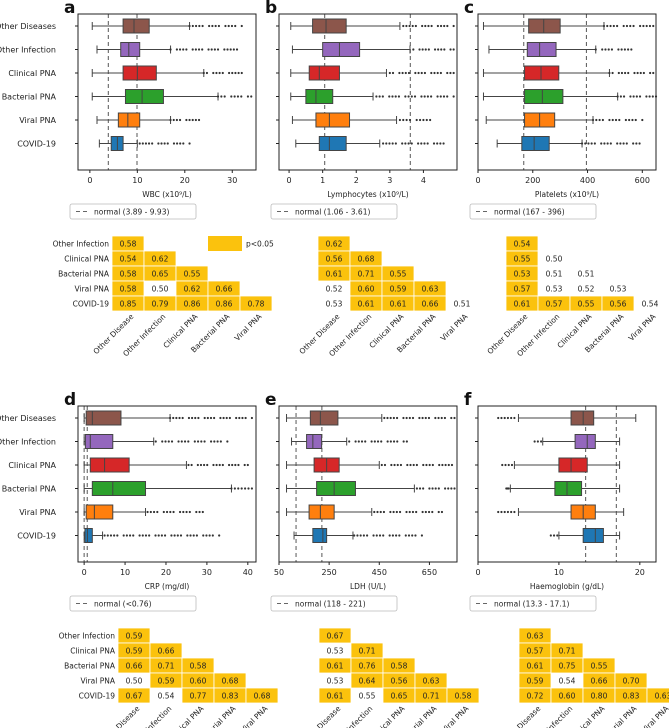  Describe the element at coordinates (587, 715) in the screenshot. I see `matrix-col-label: Clinical PNA` at that location.